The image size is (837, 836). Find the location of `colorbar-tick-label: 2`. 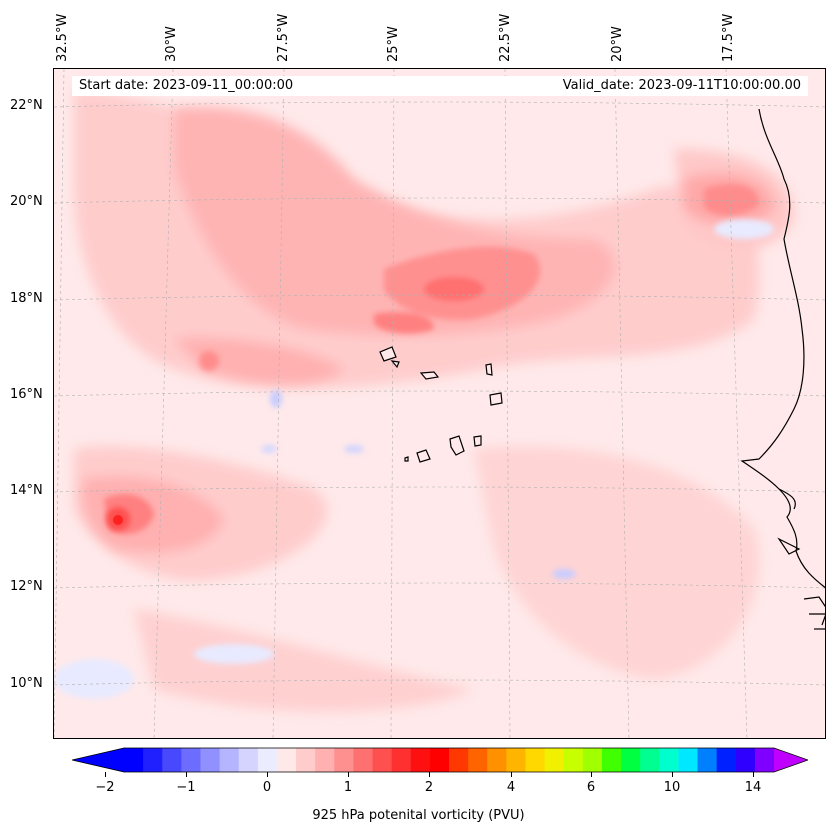

colorbar-tick-label: 2 is located at coordinates (429, 787).